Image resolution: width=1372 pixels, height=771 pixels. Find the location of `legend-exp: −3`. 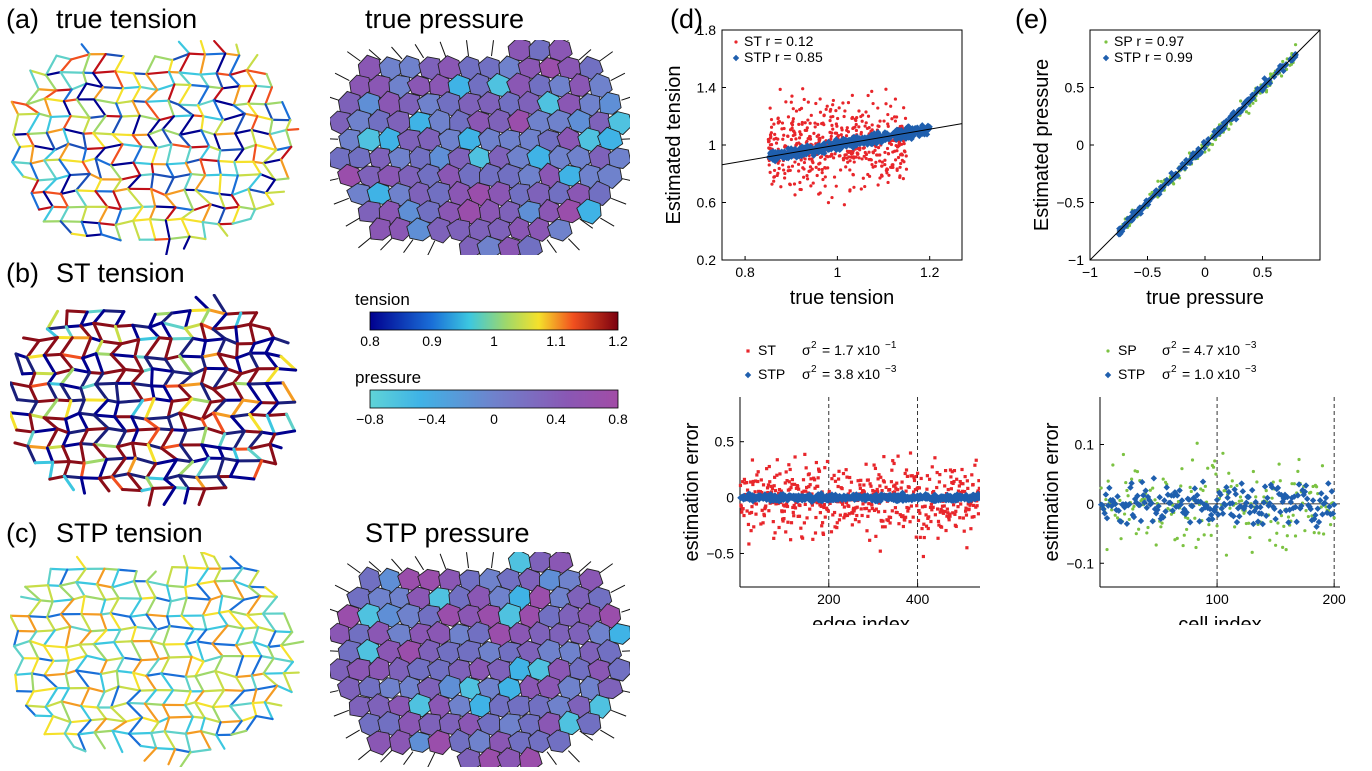

legend-exp: −3 is located at coordinates (1251, 369).